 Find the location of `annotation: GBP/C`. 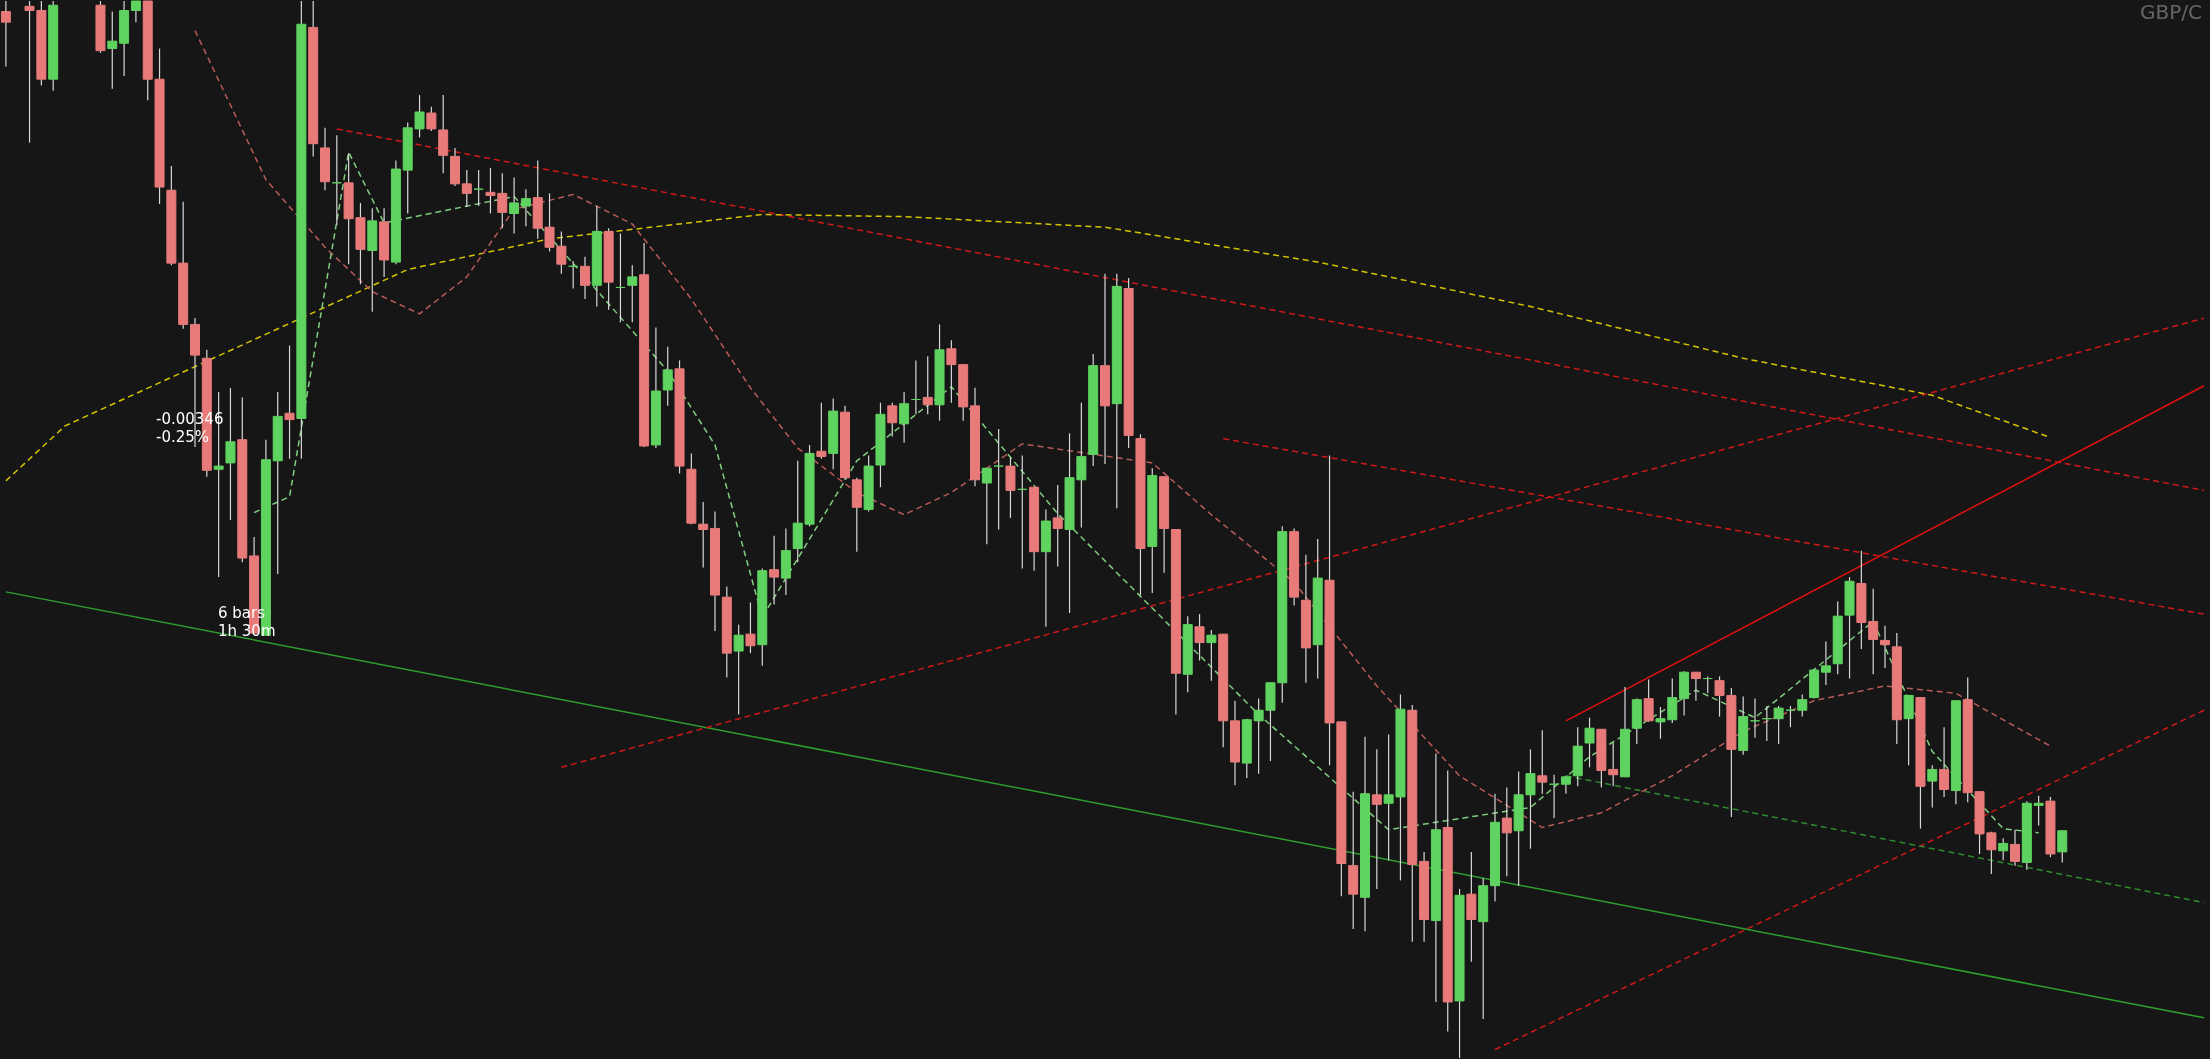

annotation: GBP/C is located at coordinates (2171, 12).